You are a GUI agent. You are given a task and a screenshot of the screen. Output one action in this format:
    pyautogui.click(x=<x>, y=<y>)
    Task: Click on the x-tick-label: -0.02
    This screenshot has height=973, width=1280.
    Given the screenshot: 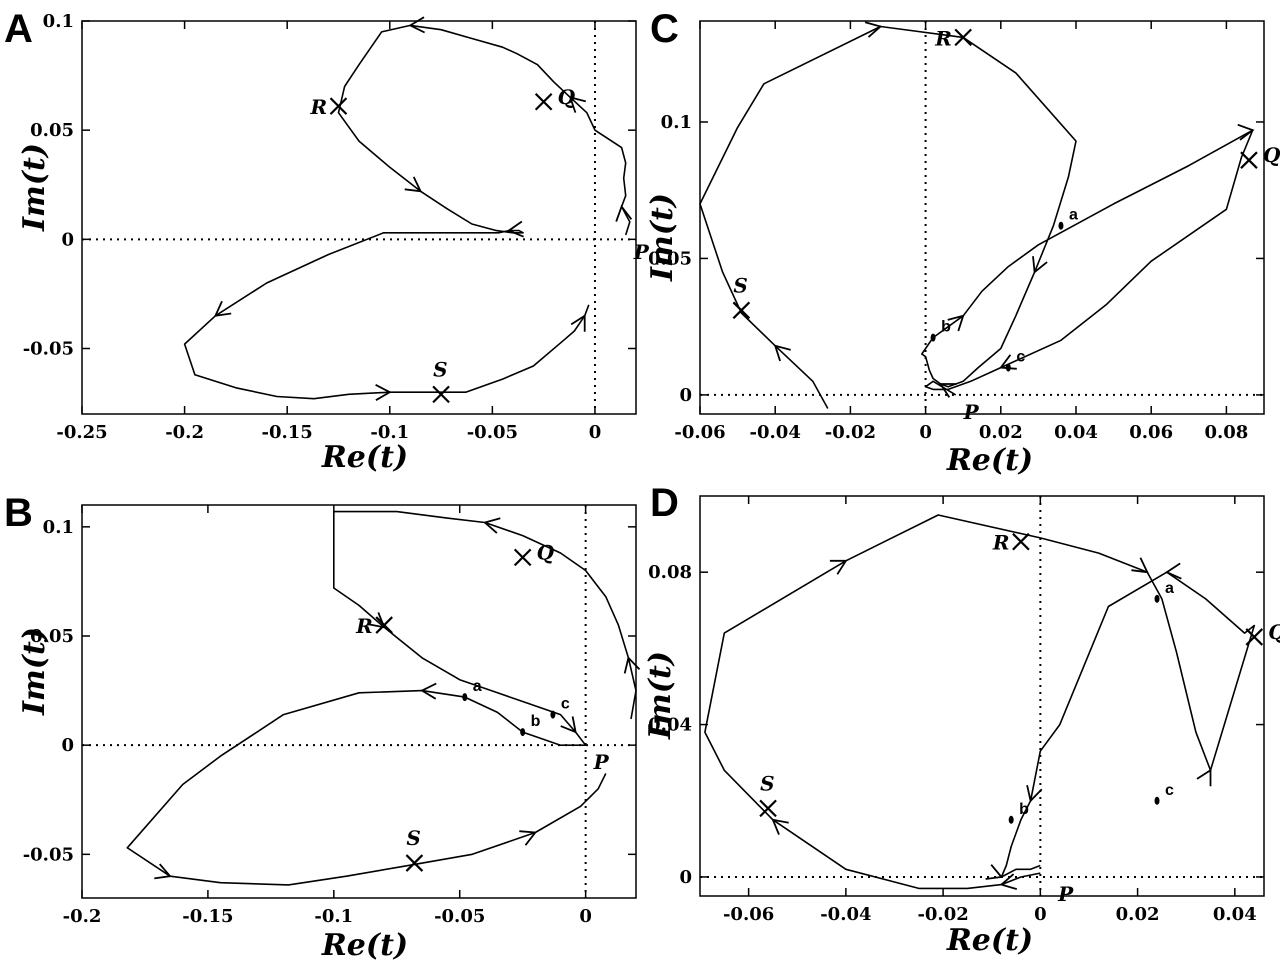 What is the action you would take?
    pyautogui.click(x=942, y=914)
    